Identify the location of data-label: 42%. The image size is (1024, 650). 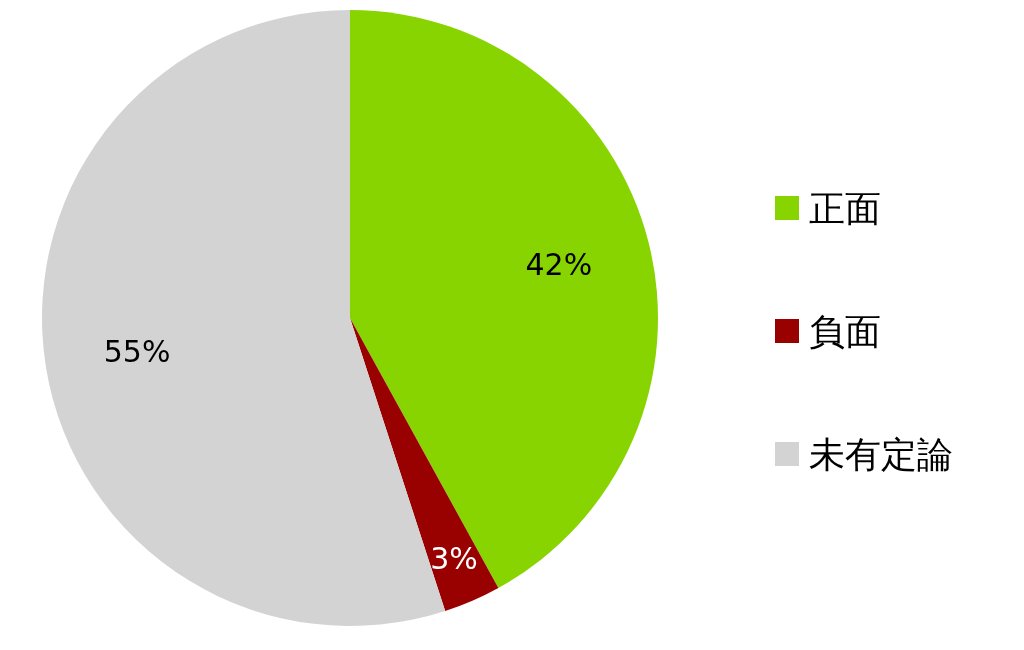
(559, 264).